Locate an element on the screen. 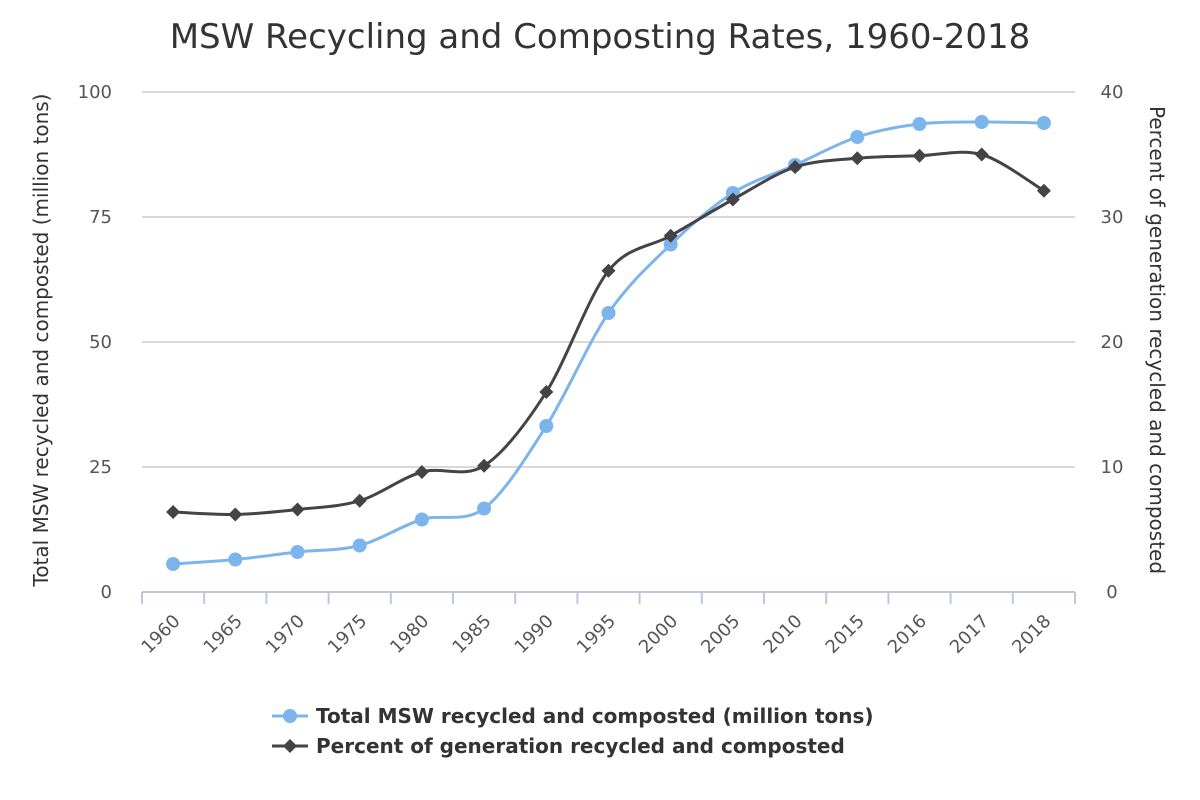  y-left-tick-label: 0 is located at coordinates (106, 592).